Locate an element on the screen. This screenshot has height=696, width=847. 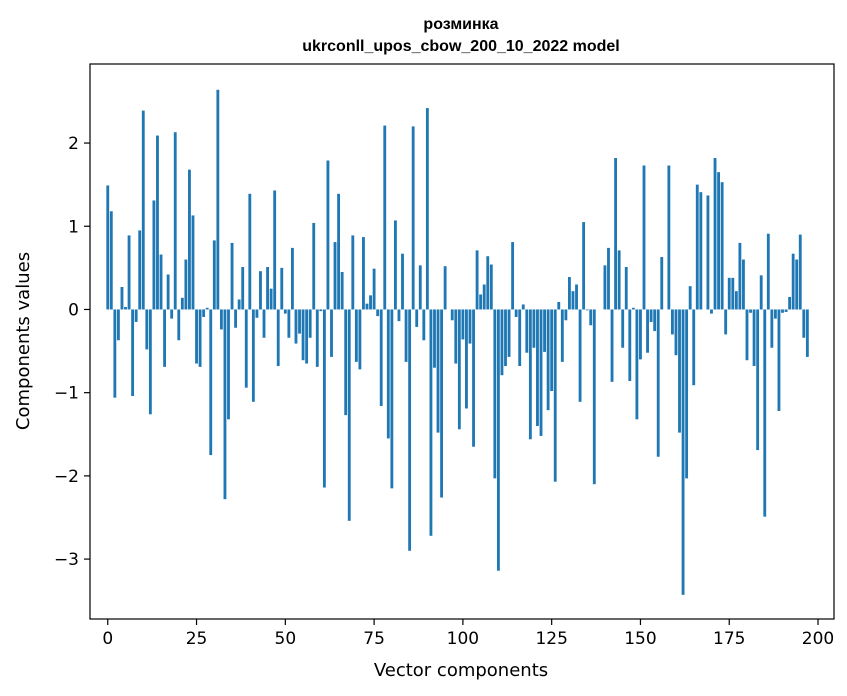
y-tick-label: −3 is located at coordinates (66, 560).